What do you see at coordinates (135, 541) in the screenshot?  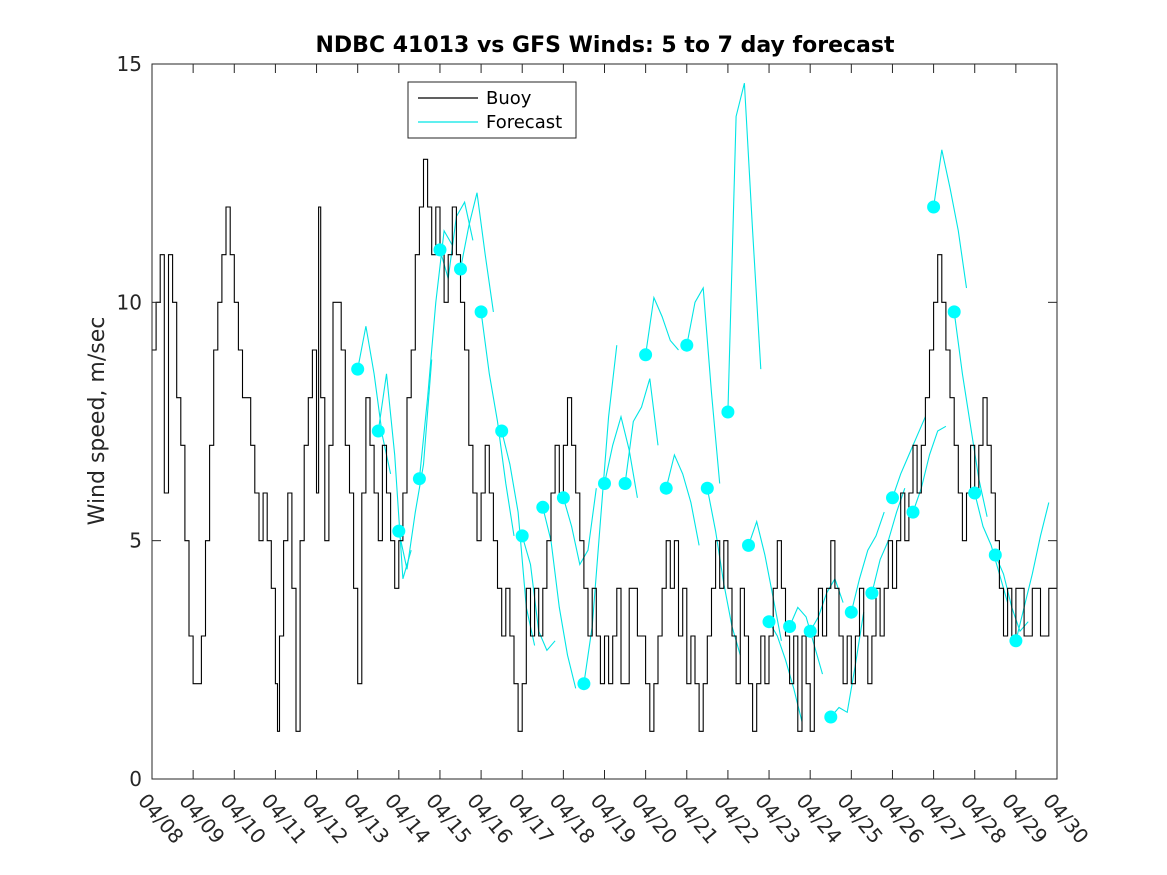 I see `y-tick-label-1: 5` at bounding box center [135, 541].